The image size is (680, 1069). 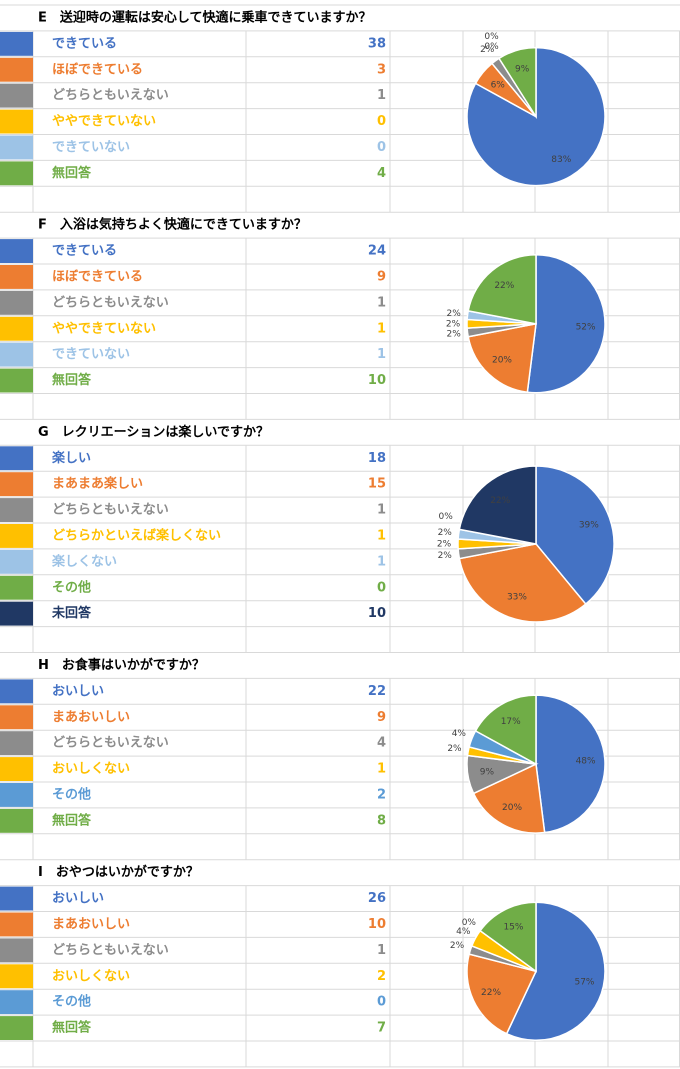 I want to click on slice-label: 57%, so click(x=584, y=983).